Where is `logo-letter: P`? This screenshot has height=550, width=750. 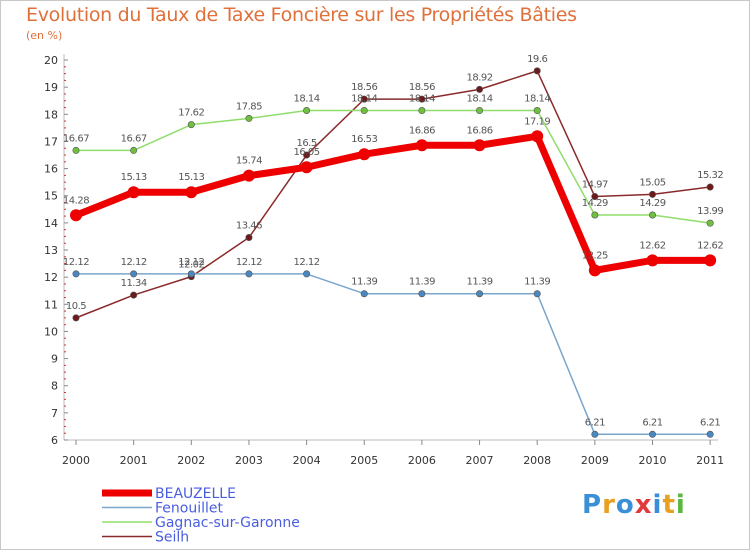 logo-letter: P is located at coordinates (592, 505).